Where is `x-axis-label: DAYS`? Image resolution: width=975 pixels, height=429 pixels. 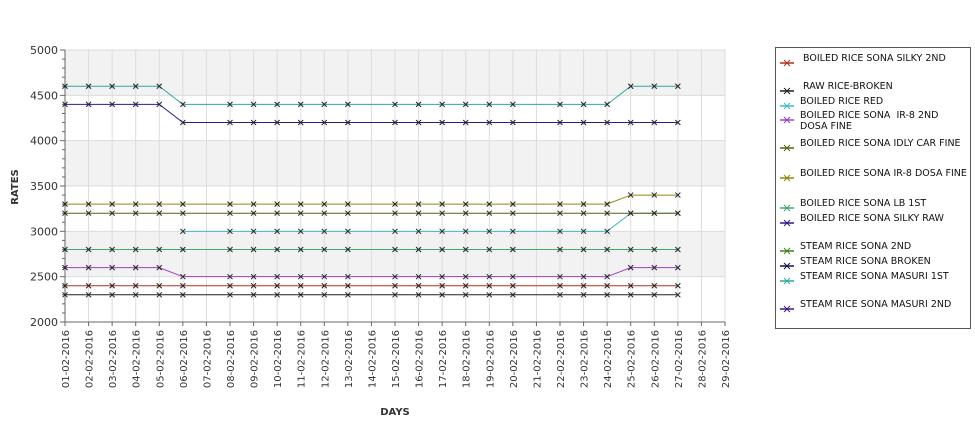 x-axis-label: DAYS is located at coordinates (395, 412).